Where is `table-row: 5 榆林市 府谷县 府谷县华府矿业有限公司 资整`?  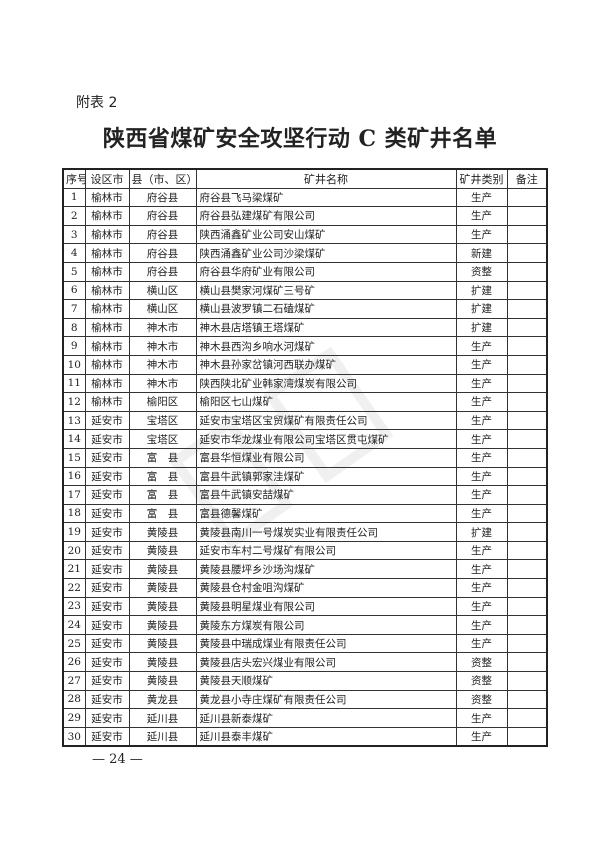
table-row: 5 榆林市 府谷县 府谷县华府矿业有限公司 资整 is located at coordinates (305, 271).